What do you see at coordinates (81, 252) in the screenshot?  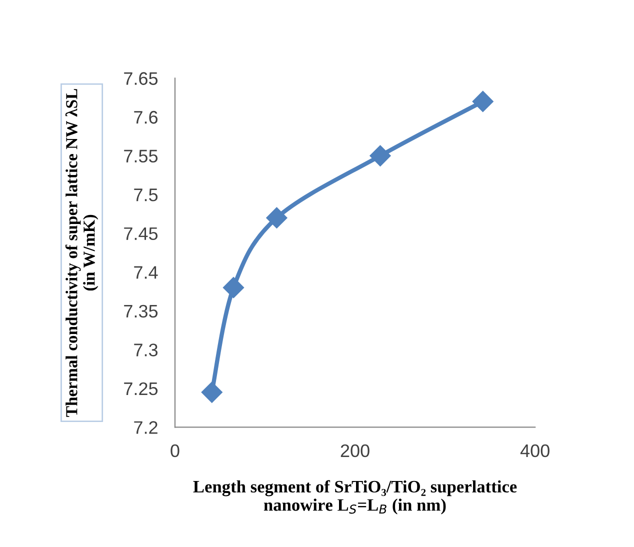 I see `y-axis-title: Thermal conductivity of super lattice NW λSL (in W/mK)` at bounding box center [81, 252].